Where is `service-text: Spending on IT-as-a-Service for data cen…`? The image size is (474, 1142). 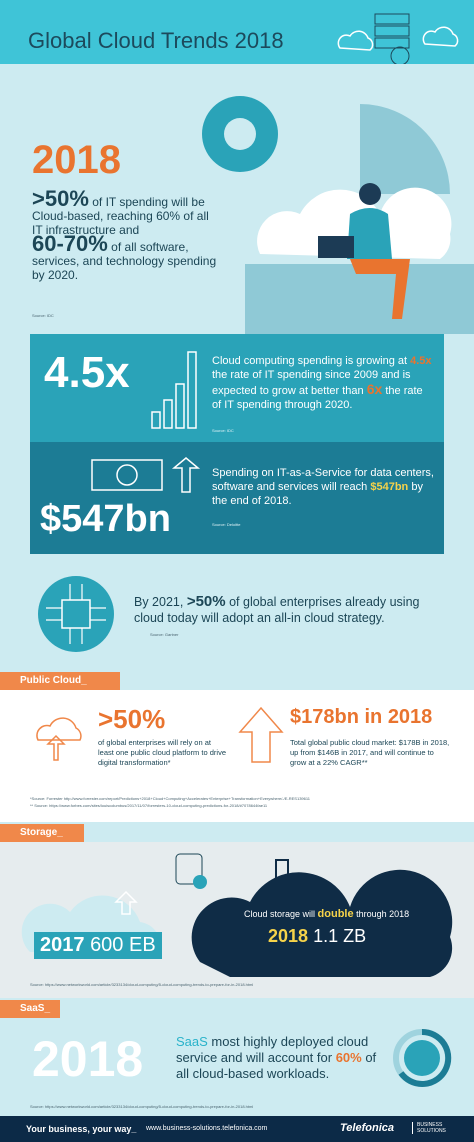
service-text: Spending on IT-as-a-Service for data cen… is located at coordinates (323, 487).